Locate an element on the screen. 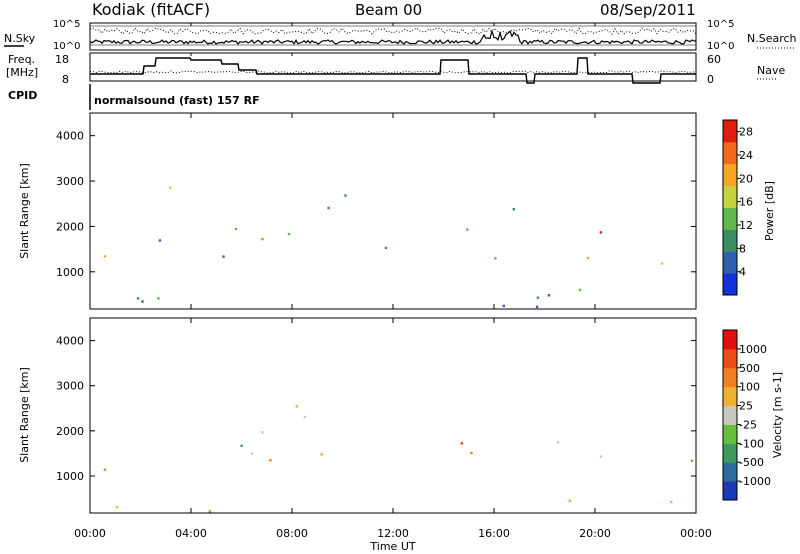  cpid-label: CPID is located at coordinates (22, 95).